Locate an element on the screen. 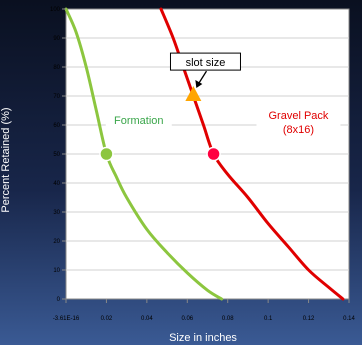 The height and width of the screenshot is (345, 362). series-label-1: Gravel Pack (8x16) is located at coordinates (299, 123).